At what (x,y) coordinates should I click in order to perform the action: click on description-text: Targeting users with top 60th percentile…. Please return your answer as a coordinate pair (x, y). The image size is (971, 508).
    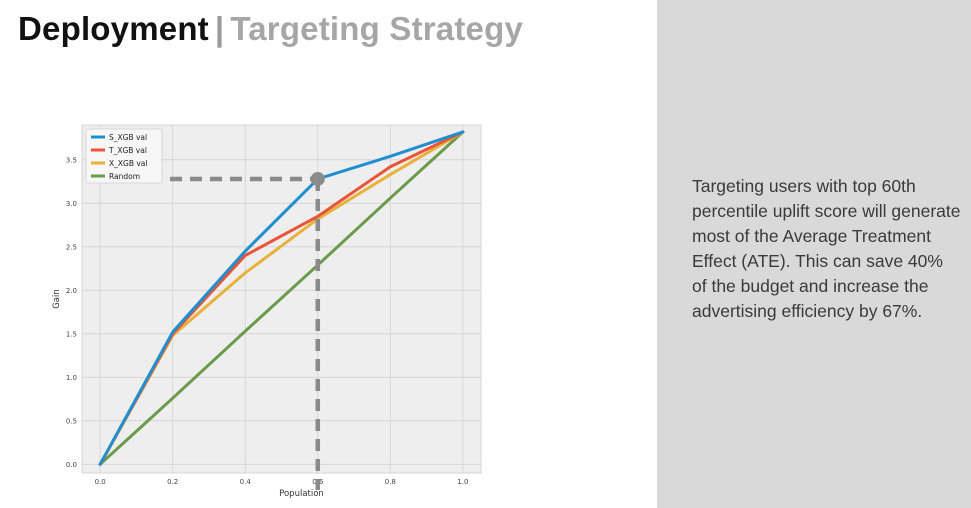
    Looking at the image, I should click on (826, 248).